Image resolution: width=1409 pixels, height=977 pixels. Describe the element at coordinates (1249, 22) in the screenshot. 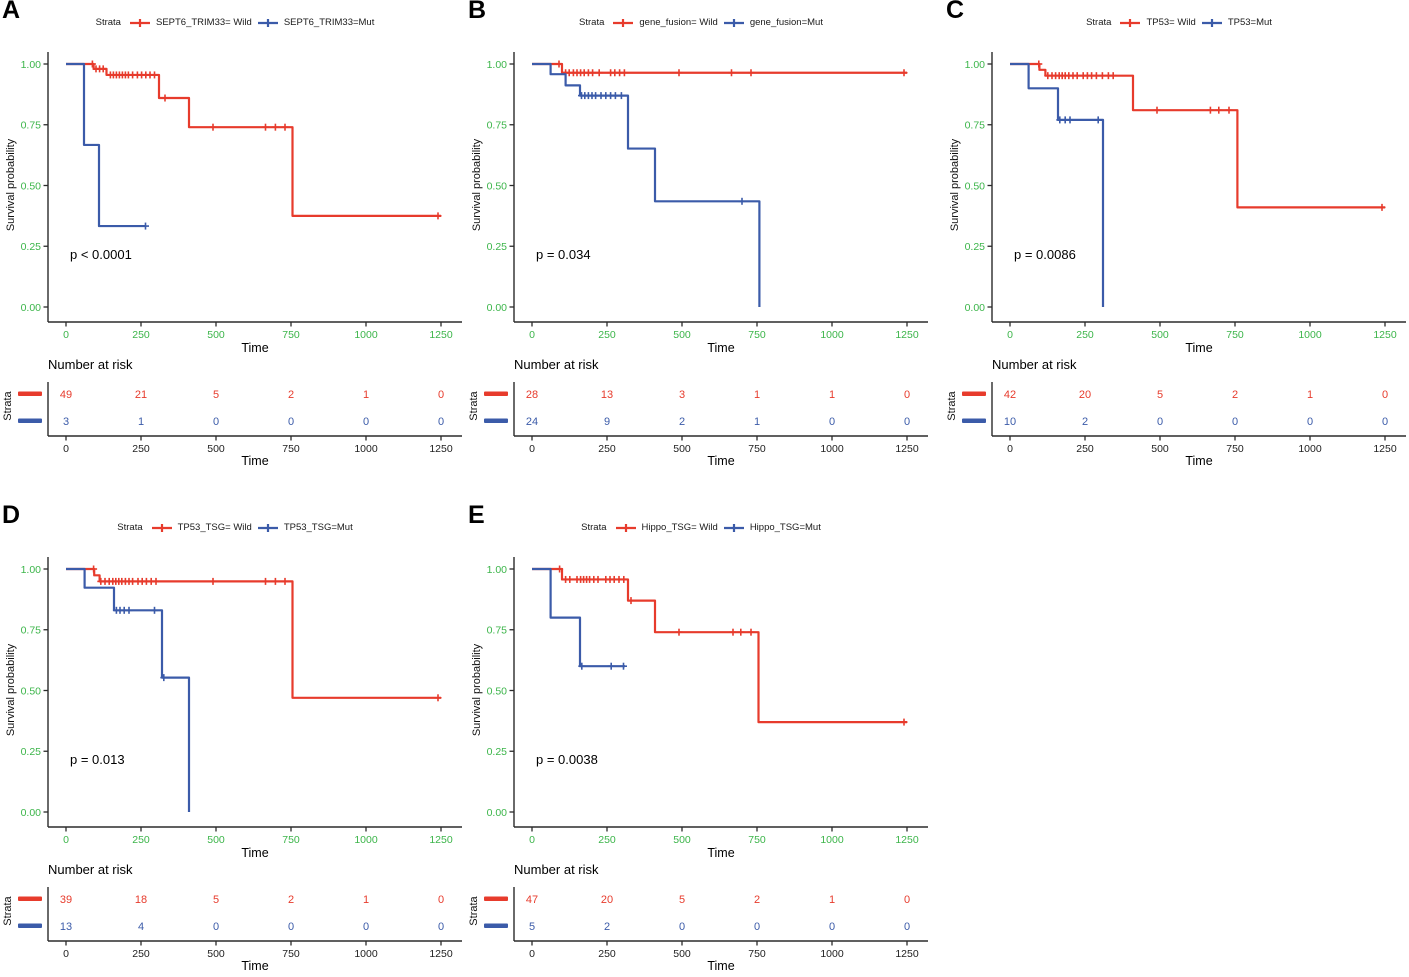

I see `legend-label-mut: TP53=Mut` at that location.